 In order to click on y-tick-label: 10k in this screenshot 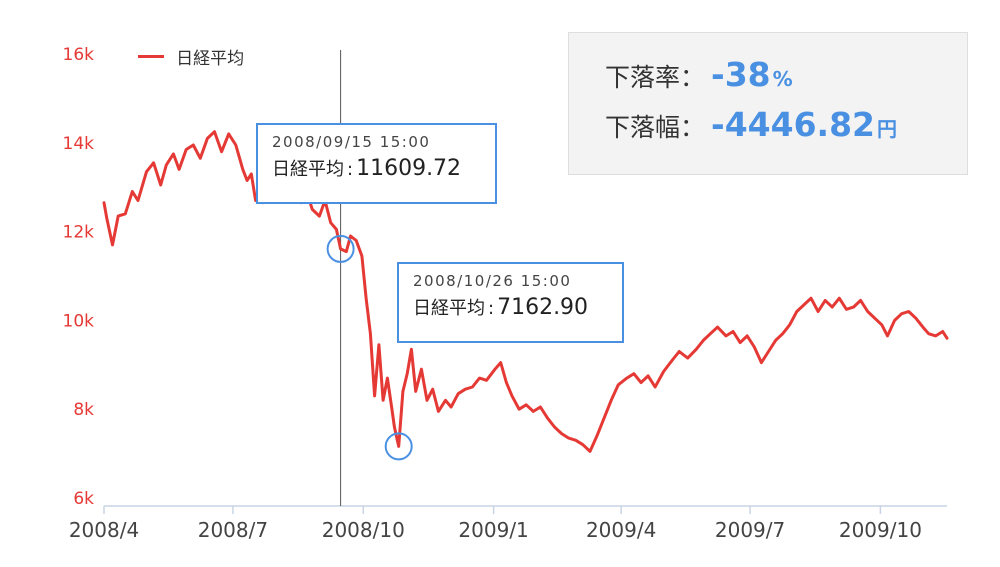, I will do `click(79, 321)`.